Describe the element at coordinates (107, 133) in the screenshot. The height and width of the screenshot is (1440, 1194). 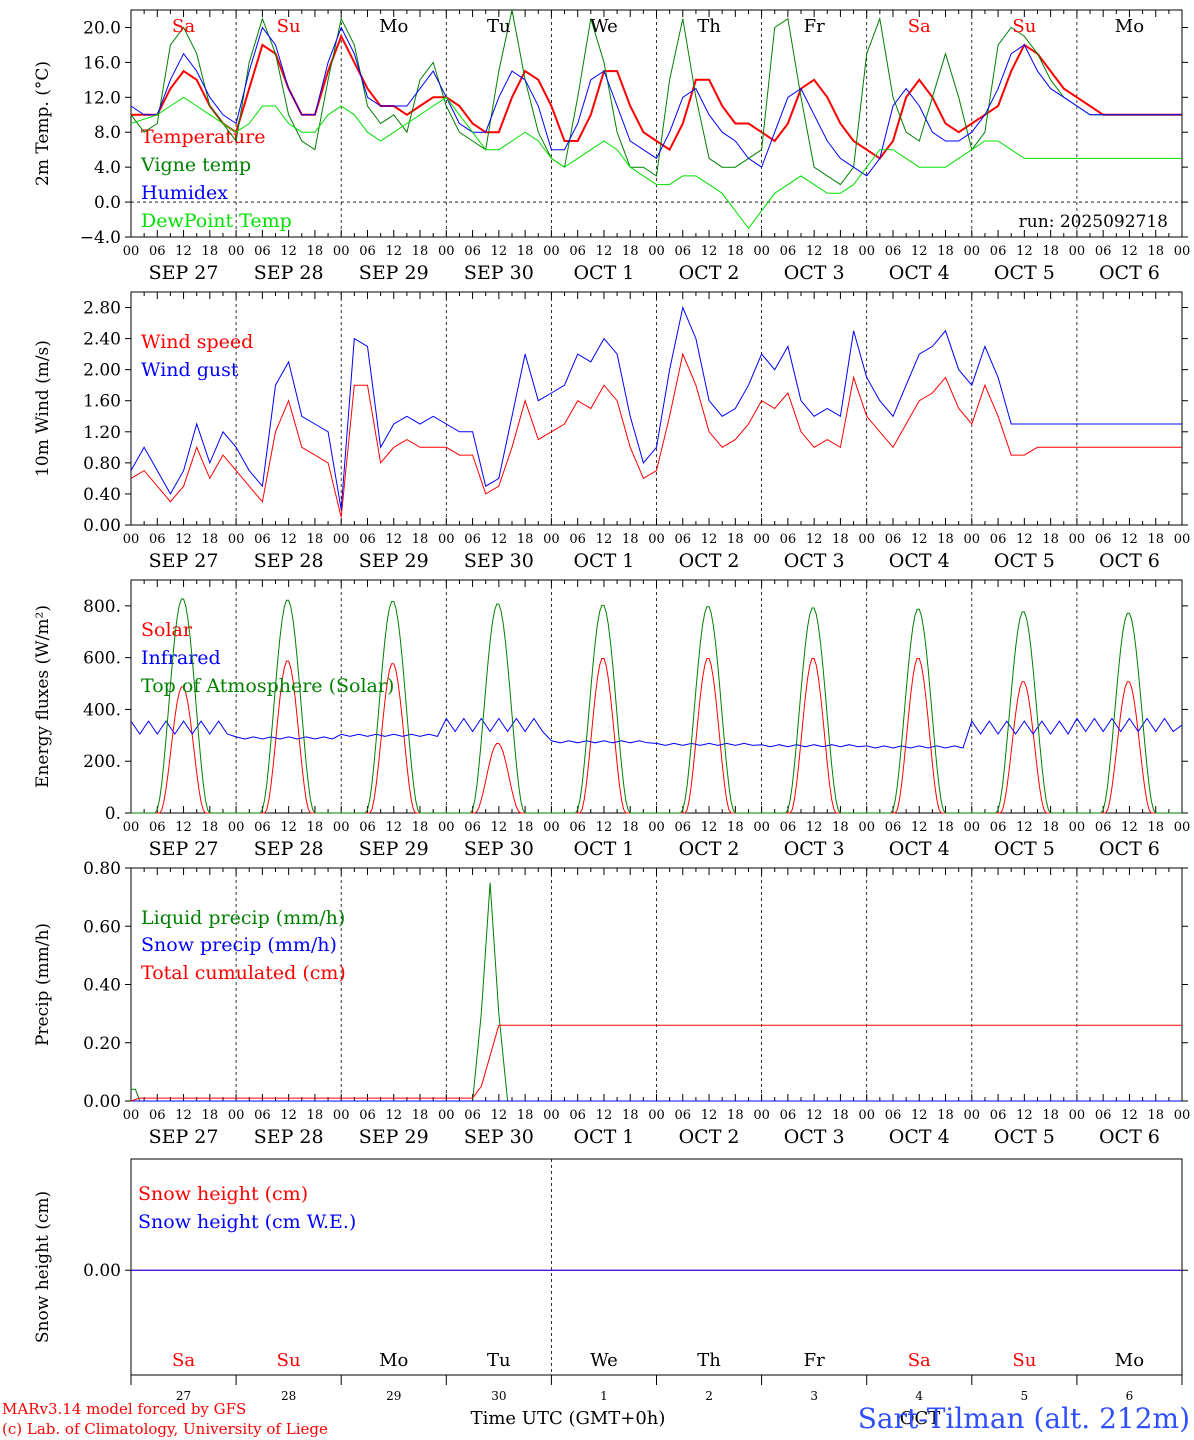
I see `y-tick-label: 8.0` at that location.